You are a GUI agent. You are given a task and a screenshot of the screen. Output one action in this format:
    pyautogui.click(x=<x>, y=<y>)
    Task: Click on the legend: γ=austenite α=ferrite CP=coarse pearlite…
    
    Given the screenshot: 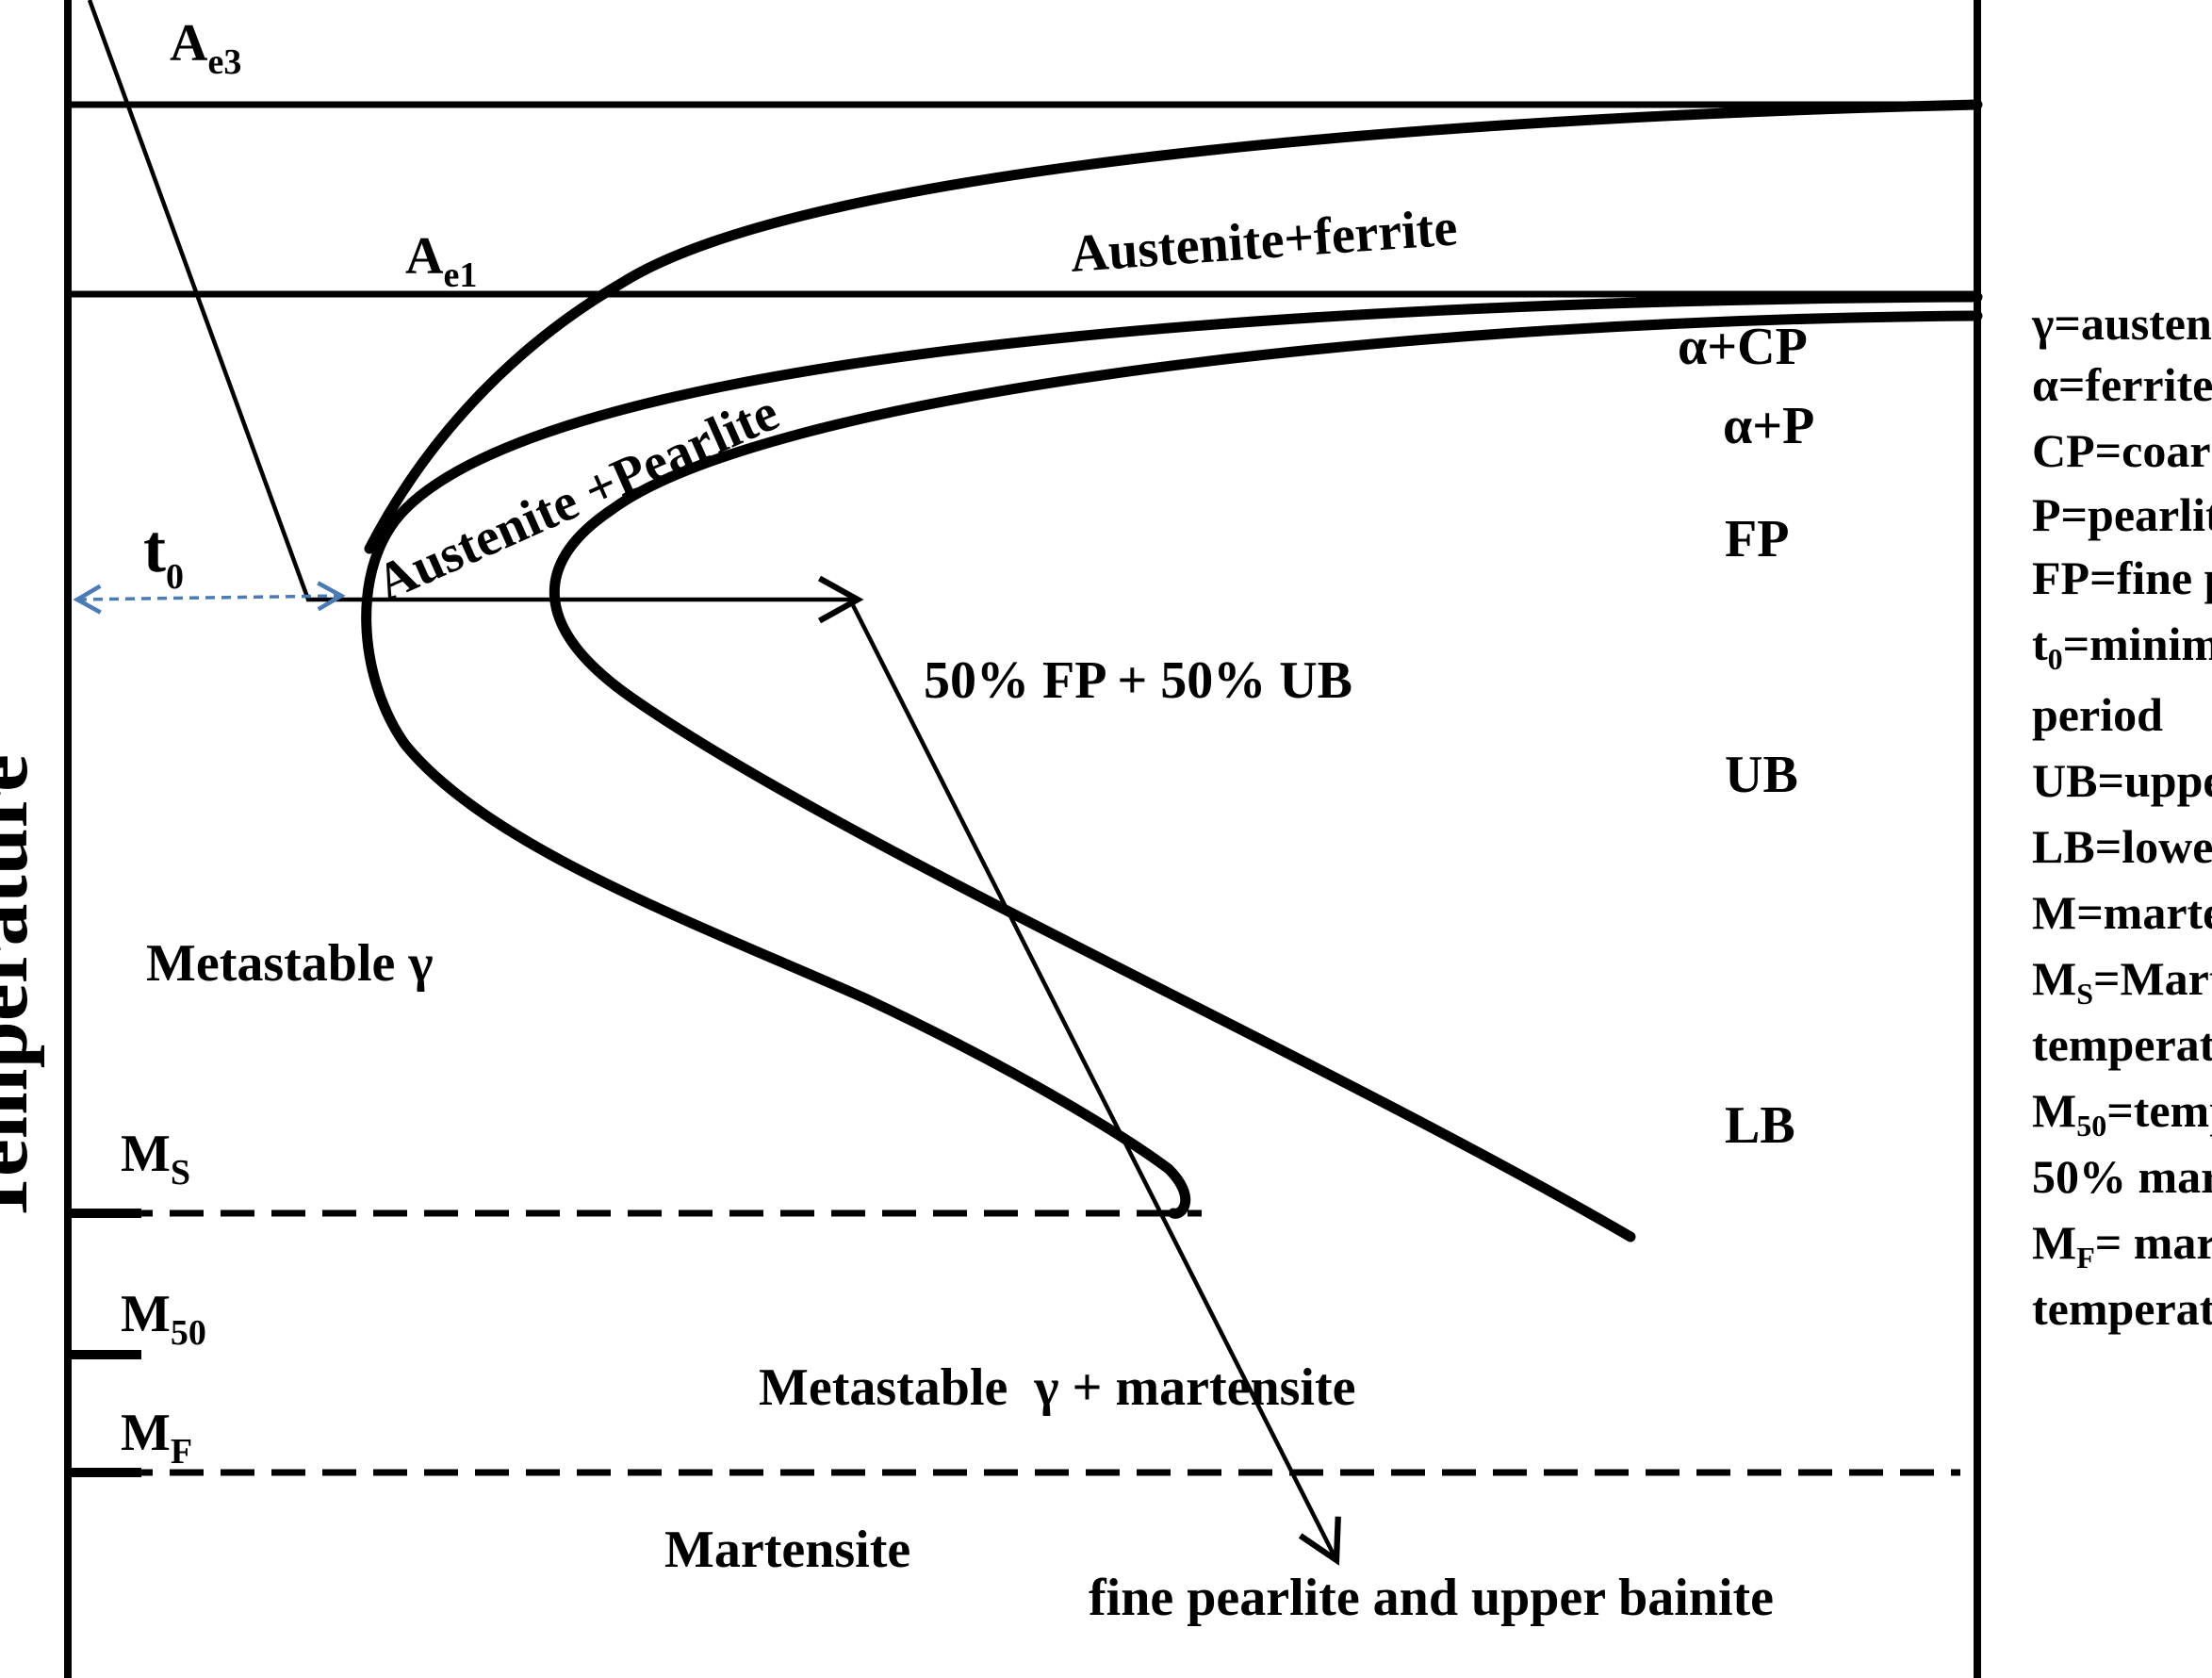 What is the action you would take?
    pyautogui.click(x=2121, y=816)
    